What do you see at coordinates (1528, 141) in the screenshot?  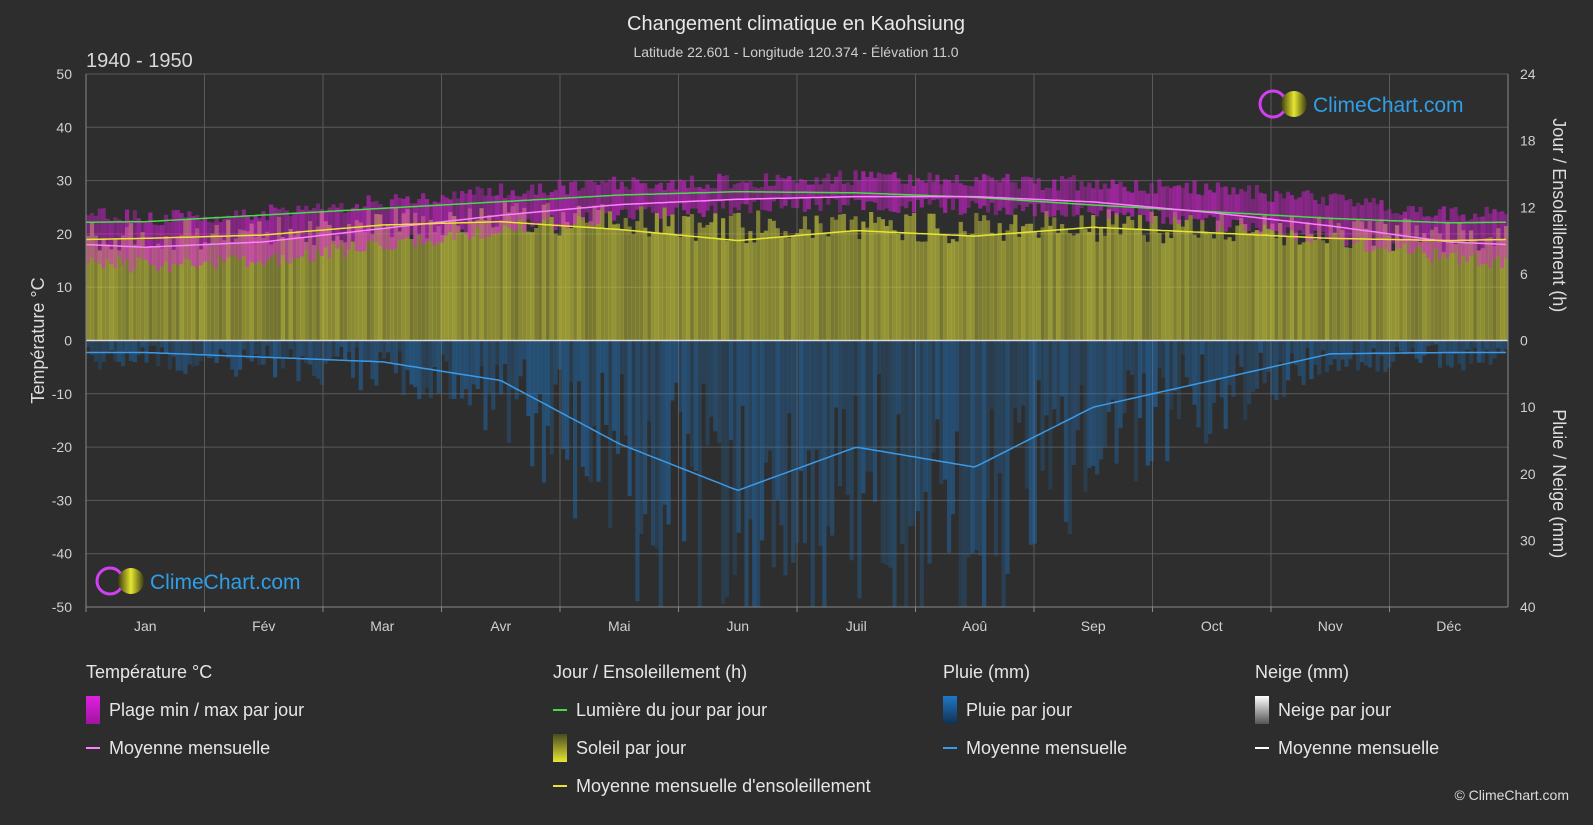 I see `y-right-top-tick-label: 18` at bounding box center [1528, 141].